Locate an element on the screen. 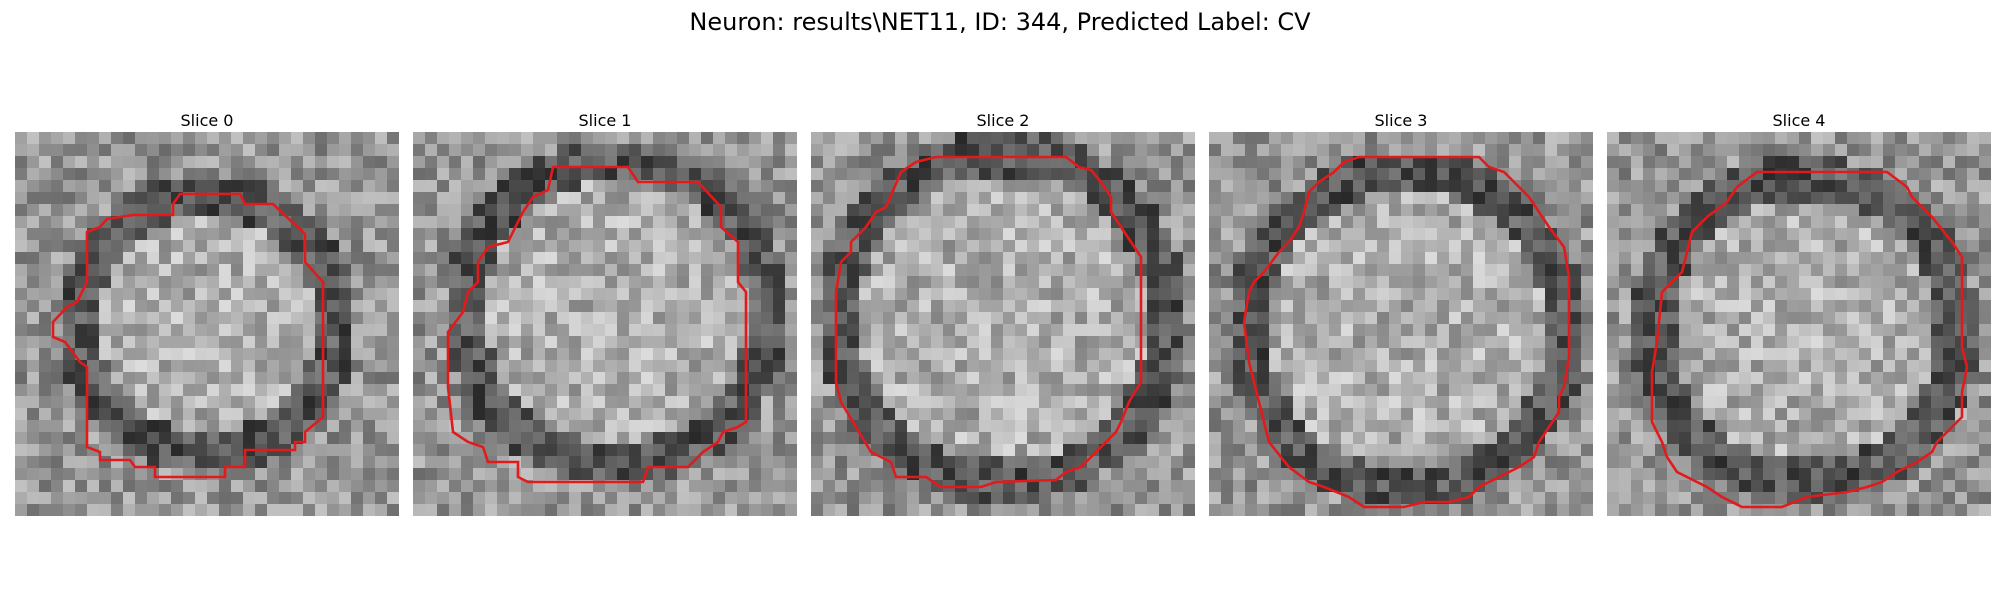  slice-panel-4: Slice 4 is located at coordinates (1799, 313).